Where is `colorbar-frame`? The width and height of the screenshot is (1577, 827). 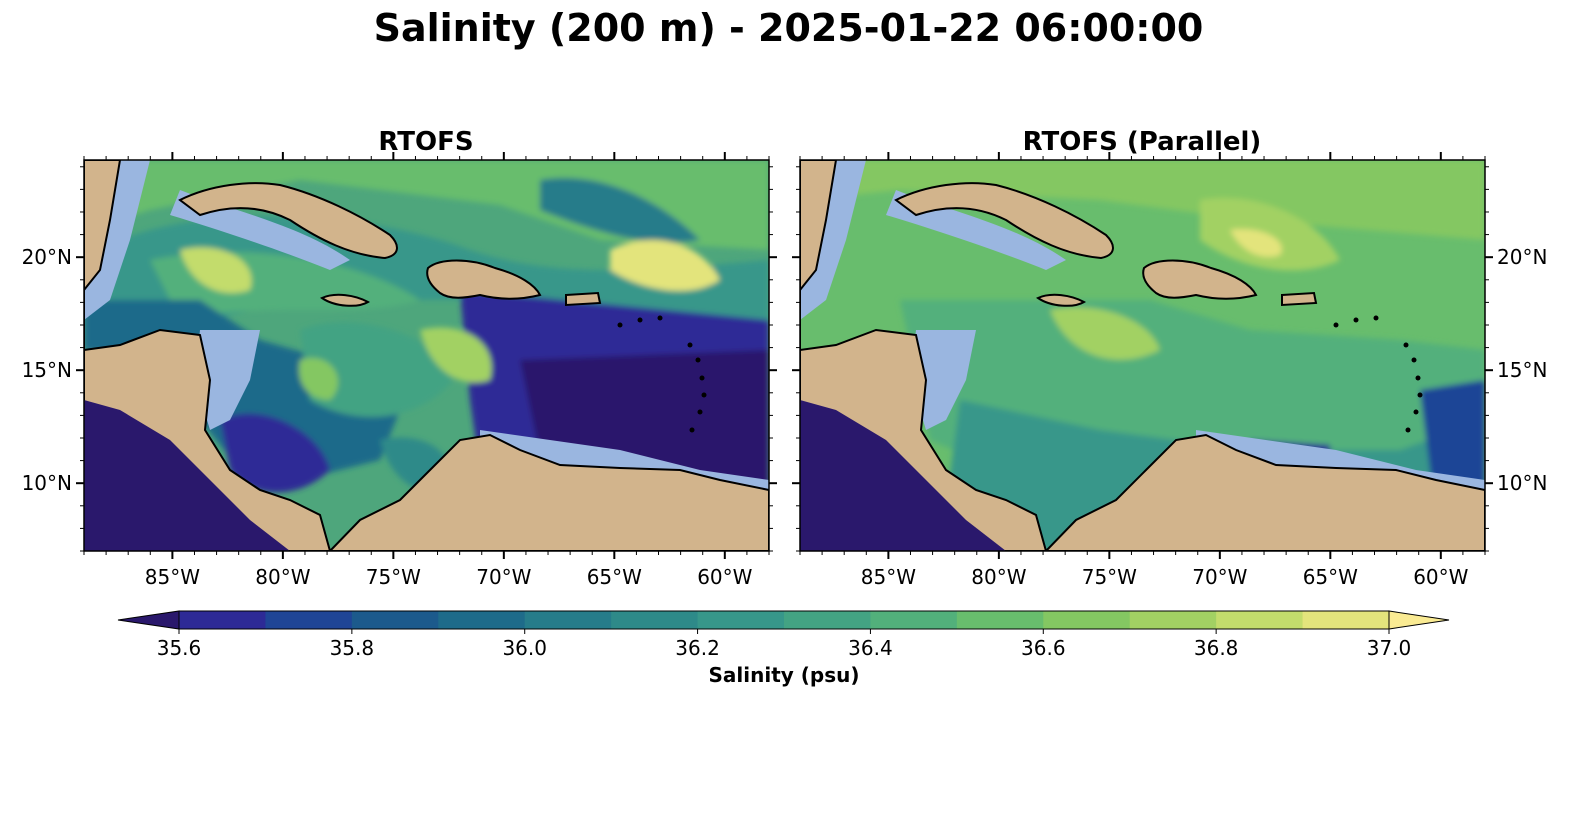
colorbar-frame is located at coordinates (784, 620).